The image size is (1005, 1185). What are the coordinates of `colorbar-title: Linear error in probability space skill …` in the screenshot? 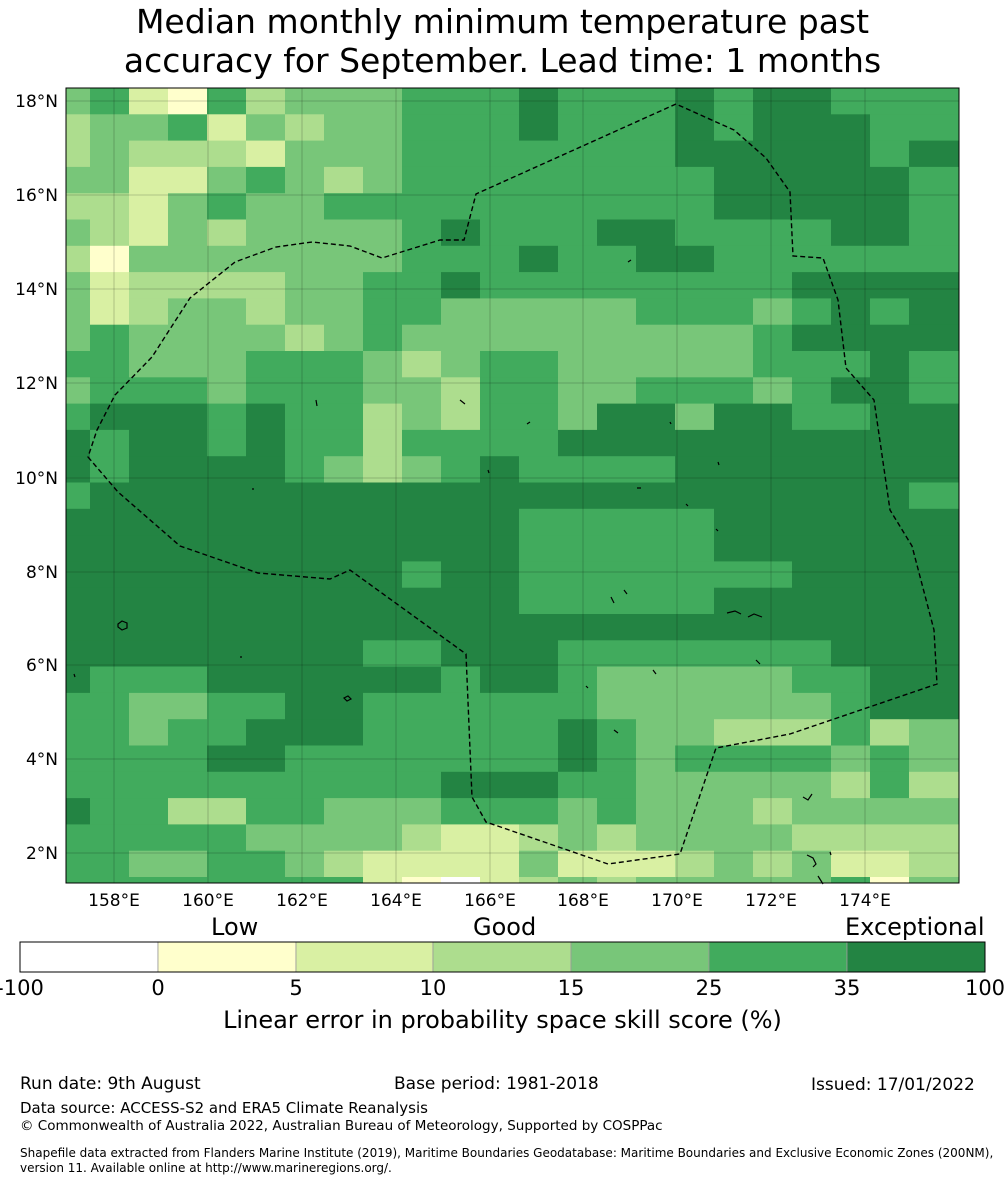 It's located at (502, 1020).